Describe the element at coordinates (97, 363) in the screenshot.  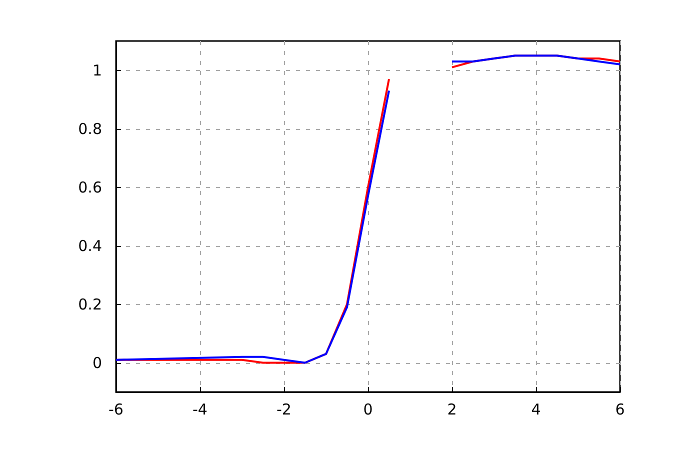
I see `y-tick-label: 0` at that location.